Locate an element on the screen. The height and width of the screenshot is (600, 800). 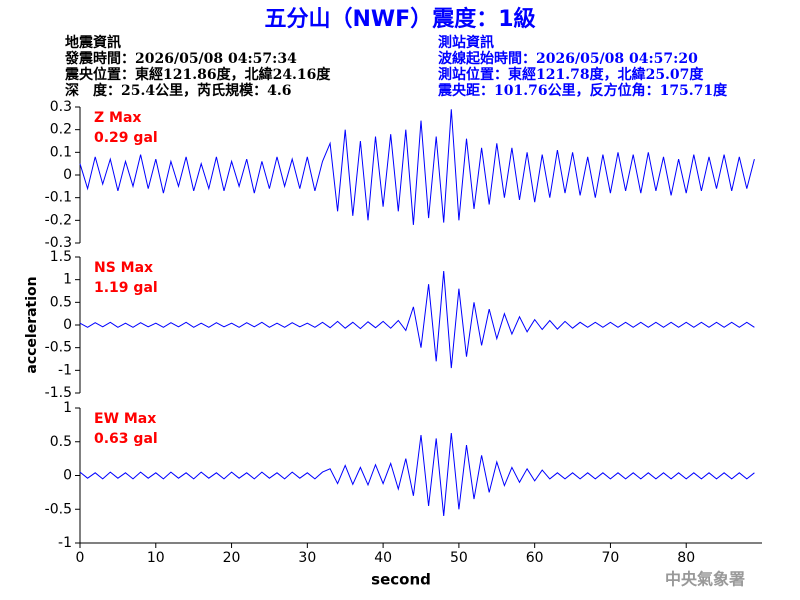
y-tick-label: 0.3 is located at coordinates (61, 107).